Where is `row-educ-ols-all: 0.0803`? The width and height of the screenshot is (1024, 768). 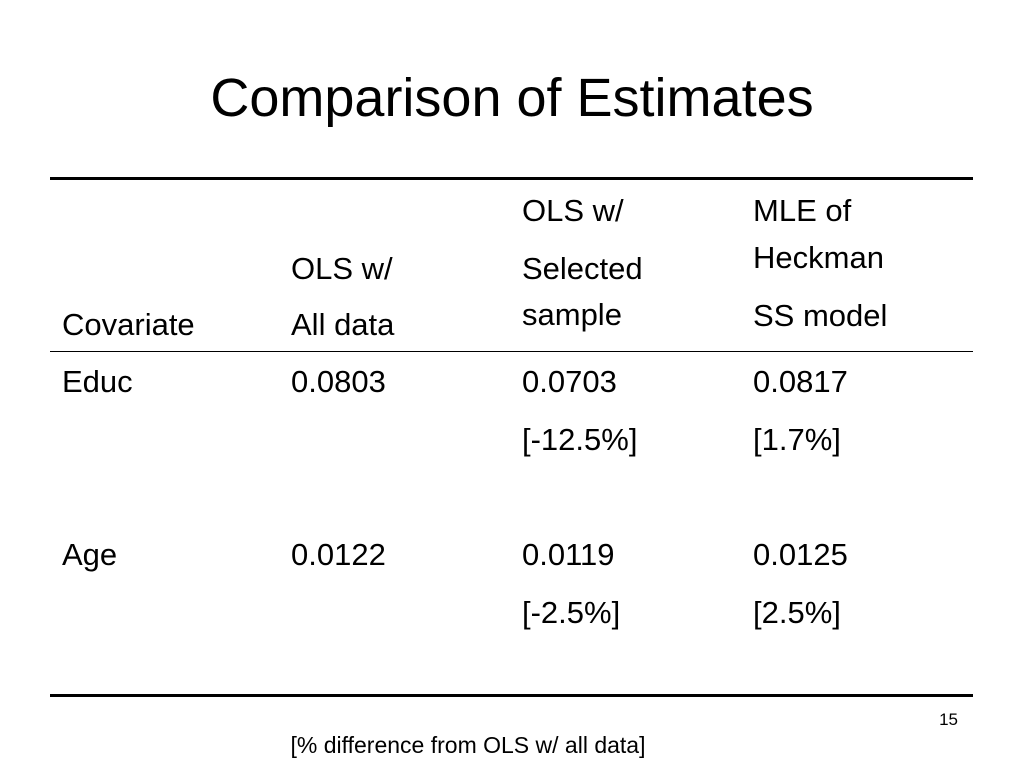
row-educ-ols-all: 0.0803 is located at coordinates (338, 381).